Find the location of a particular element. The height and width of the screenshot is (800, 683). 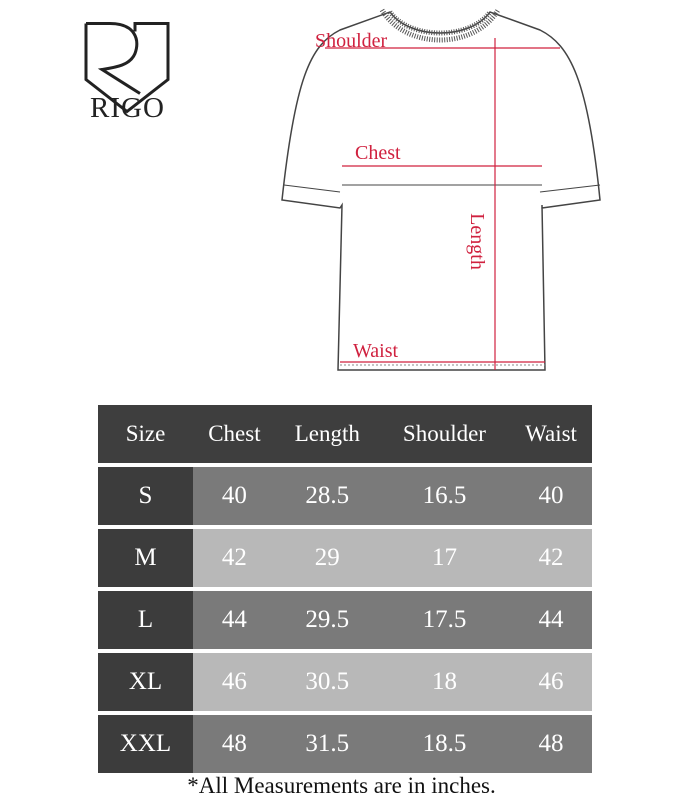

measurement-note: *All Measurements are in inches. is located at coordinates (341, 785).